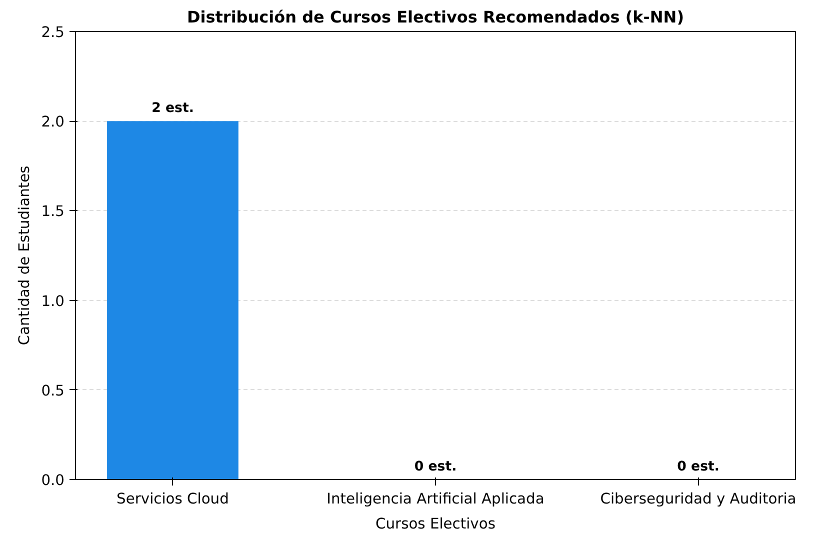 Image resolution: width=840 pixels, height=540 pixels. What do you see at coordinates (53, 32) in the screenshot?
I see `y-tick-label: 2.5` at bounding box center [53, 32].